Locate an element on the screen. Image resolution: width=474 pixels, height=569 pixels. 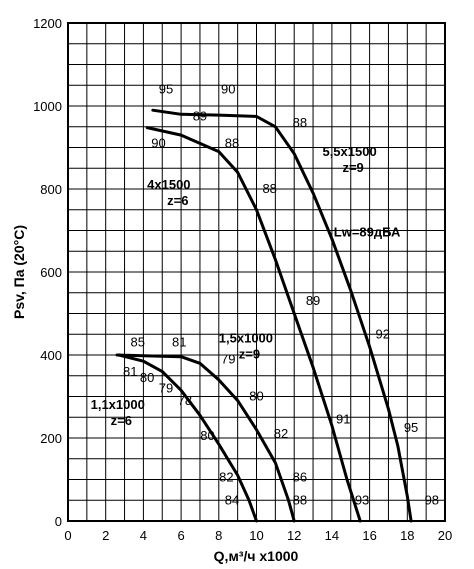
y-tick-label: 0 is located at coordinates (58, 521).